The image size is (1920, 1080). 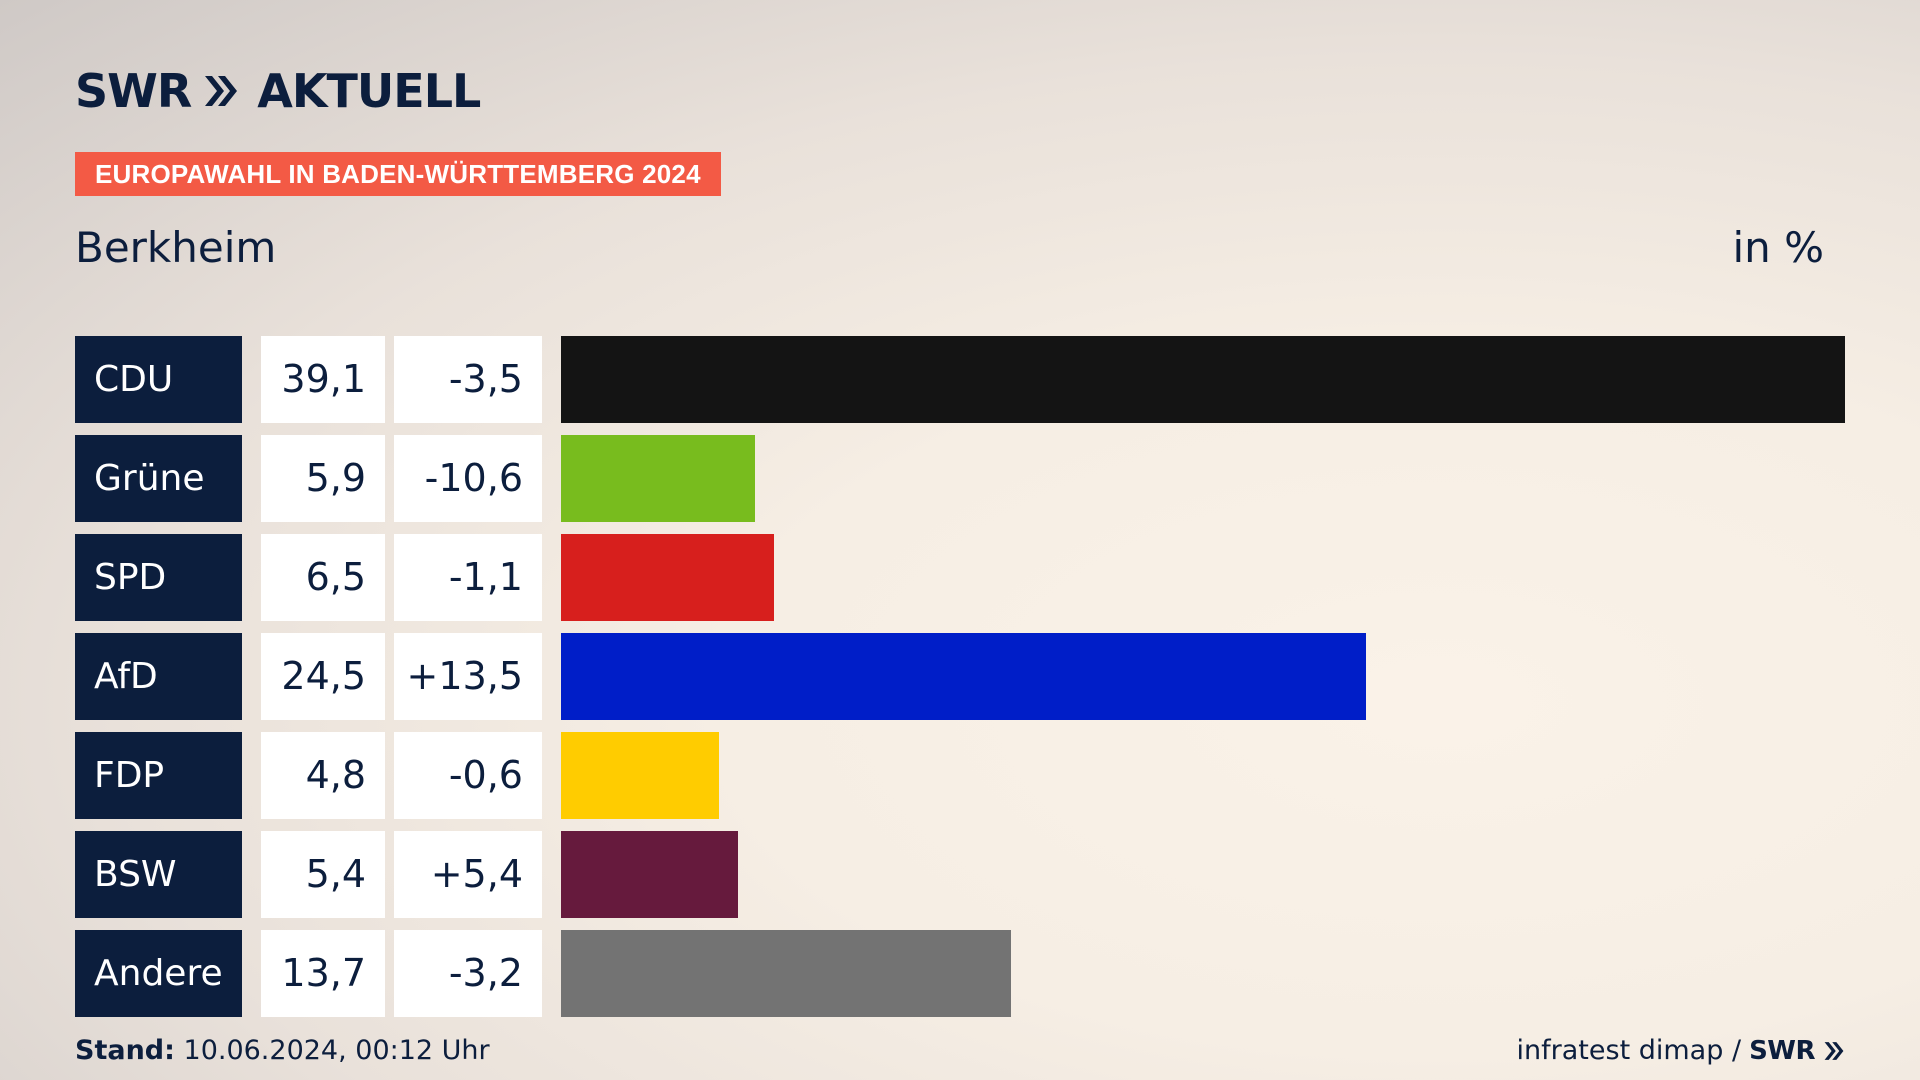 What do you see at coordinates (667, 577) in the screenshot?
I see `bar-spd` at bounding box center [667, 577].